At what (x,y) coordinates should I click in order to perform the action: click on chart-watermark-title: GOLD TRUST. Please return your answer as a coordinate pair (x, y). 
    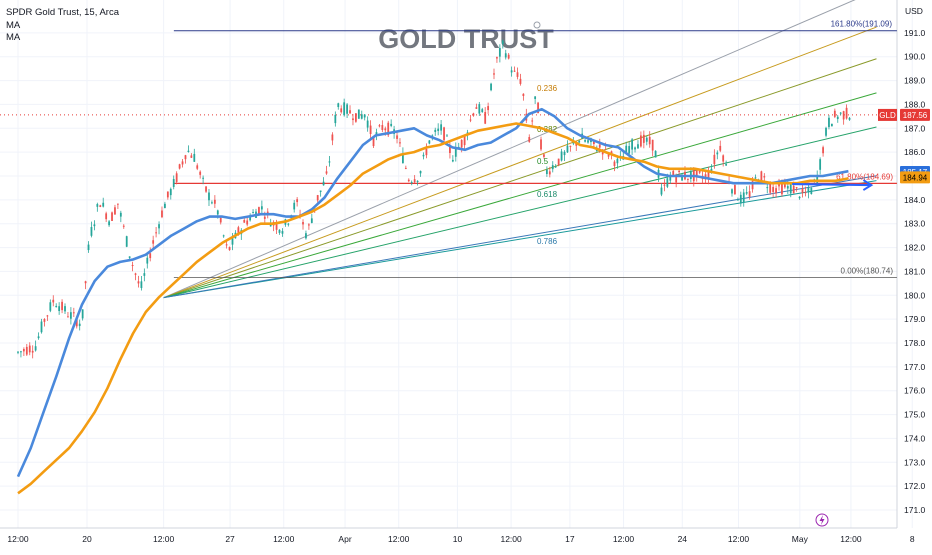
    Looking at the image, I should click on (466, 39).